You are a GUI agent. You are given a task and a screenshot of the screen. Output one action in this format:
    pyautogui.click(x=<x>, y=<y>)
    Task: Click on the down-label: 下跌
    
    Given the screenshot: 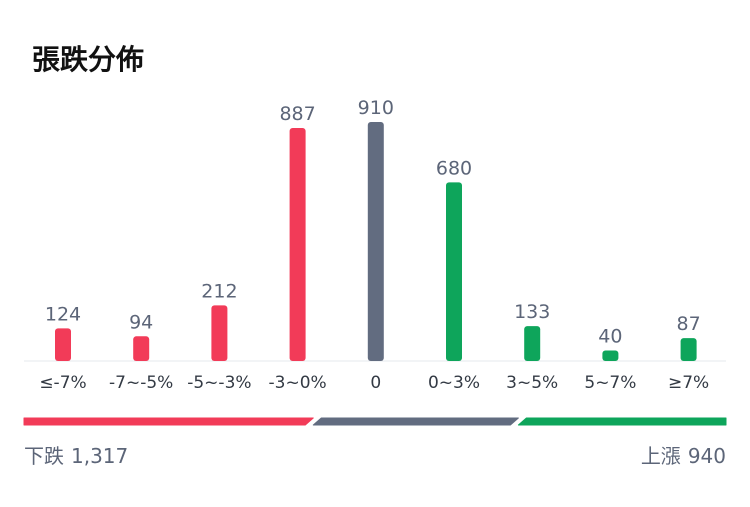 What is the action you would take?
    pyautogui.click(x=44, y=456)
    